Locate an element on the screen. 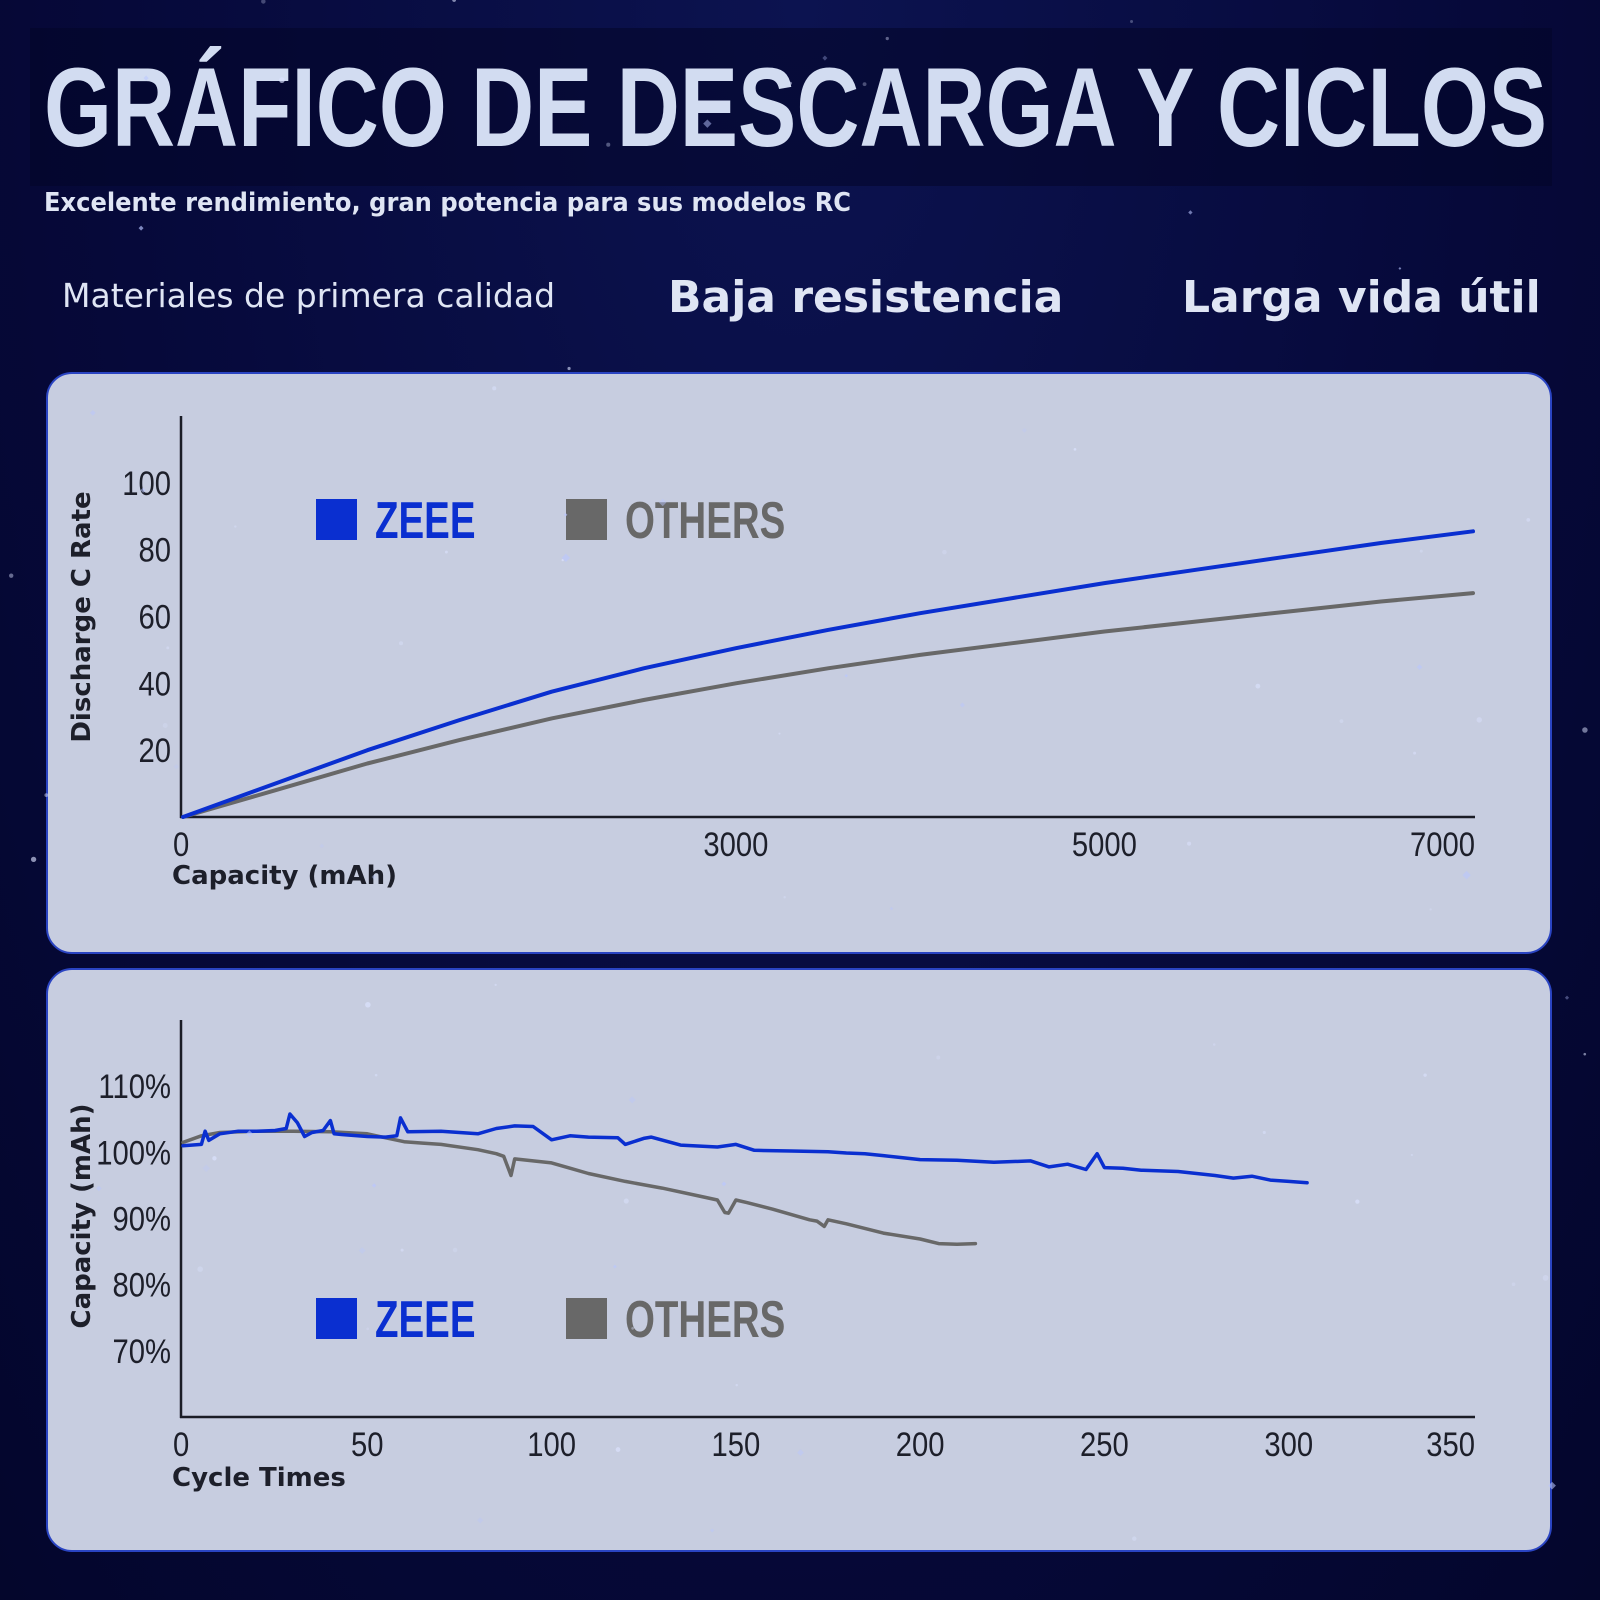 Image resolution: width=1600 pixels, height=1600 pixels. discharge-y-tick-label: 40 is located at coordinates (154, 683).